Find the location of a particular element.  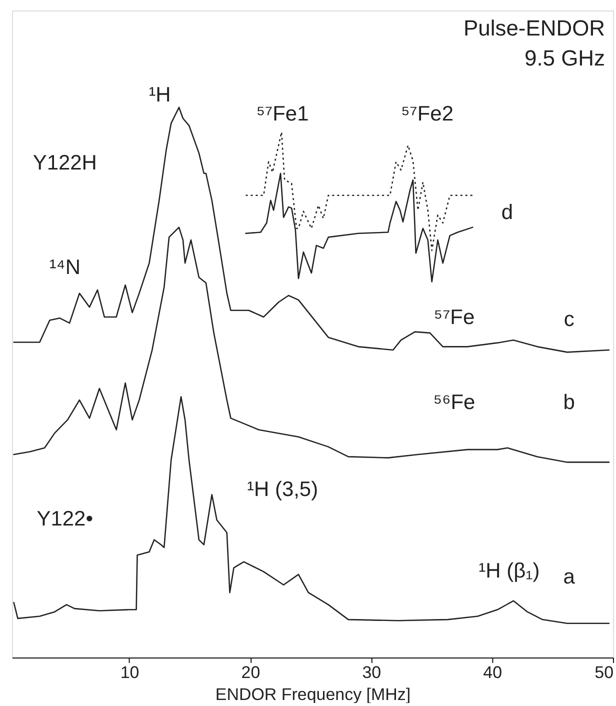

x-tick-label: 40 is located at coordinates (492, 672).